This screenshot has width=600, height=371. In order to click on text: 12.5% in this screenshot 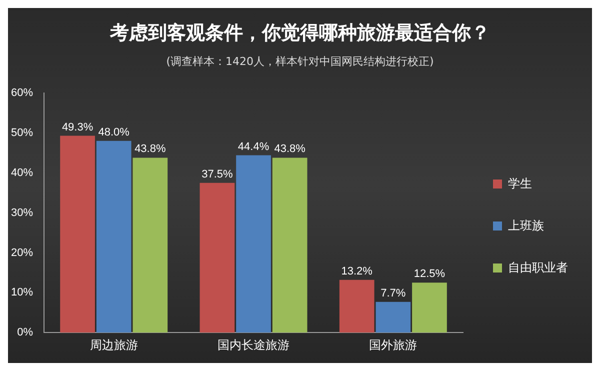, I will do `click(430, 274)`.